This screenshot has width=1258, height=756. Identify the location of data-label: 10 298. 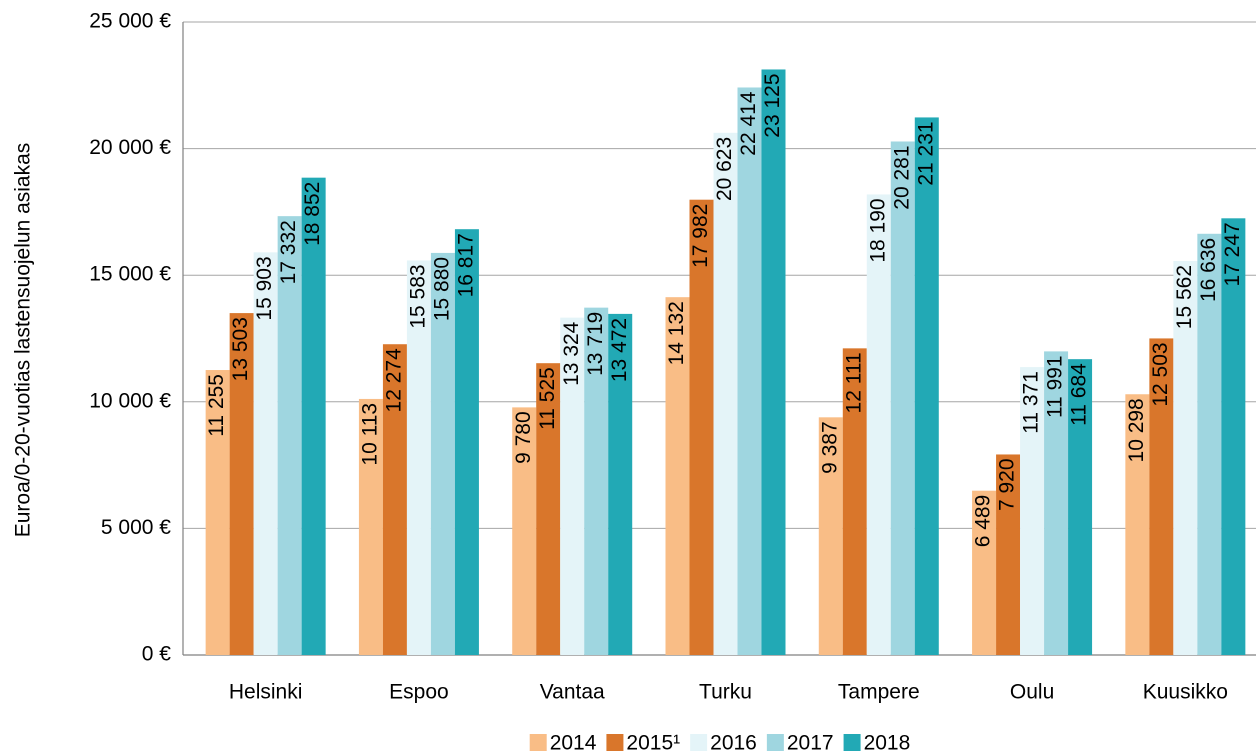
(1136, 430).